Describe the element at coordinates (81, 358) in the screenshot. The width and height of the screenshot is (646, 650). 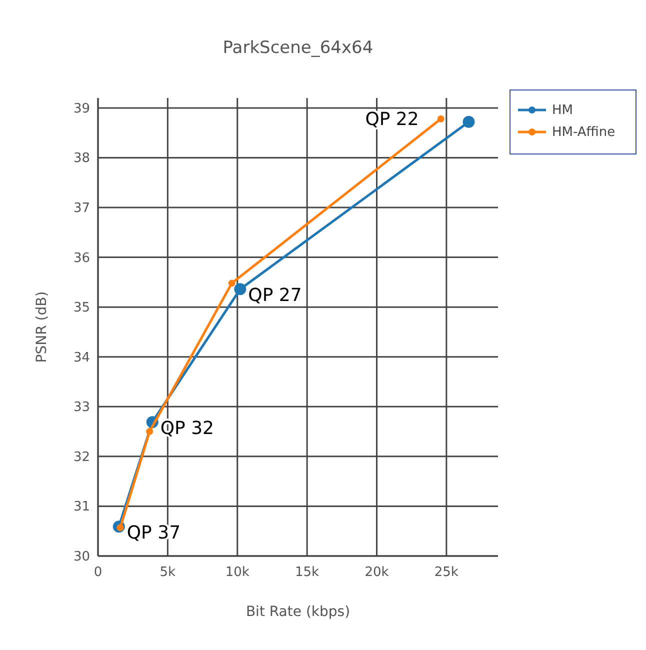
I see `y-tick-label: 34` at that location.